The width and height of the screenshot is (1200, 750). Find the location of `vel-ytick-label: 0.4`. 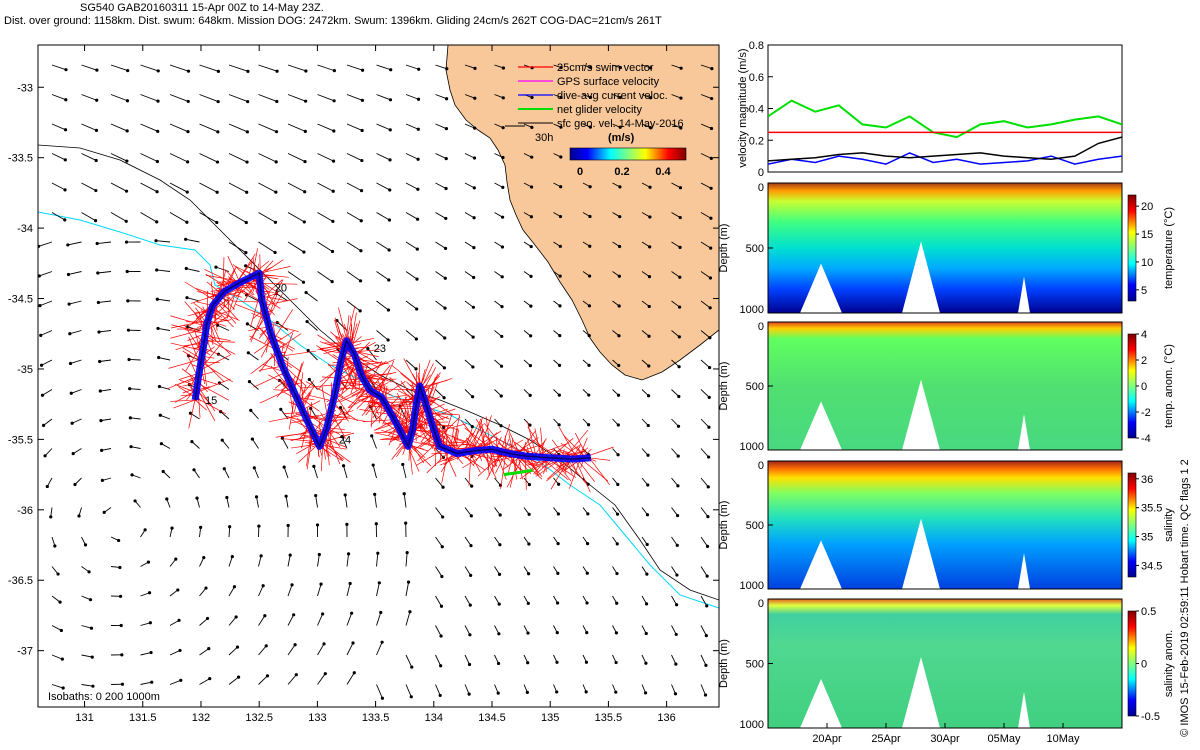

vel-ytick-label: 0.4 is located at coordinates (756, 110).